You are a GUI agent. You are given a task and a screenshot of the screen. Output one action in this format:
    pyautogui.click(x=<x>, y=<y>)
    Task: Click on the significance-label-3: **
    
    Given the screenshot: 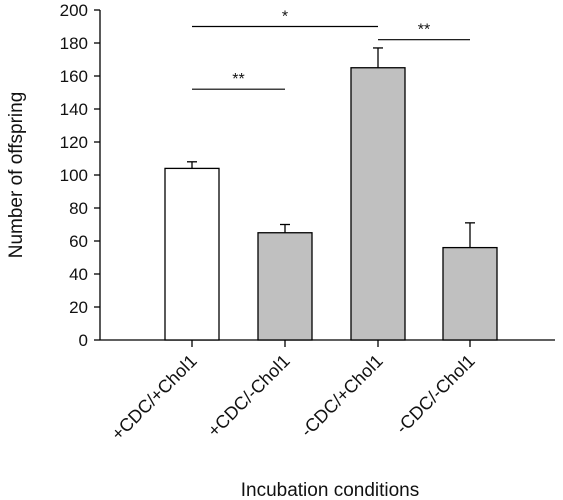 What is the action you would take?
    pyautogui.click(x=424, y=30)
    